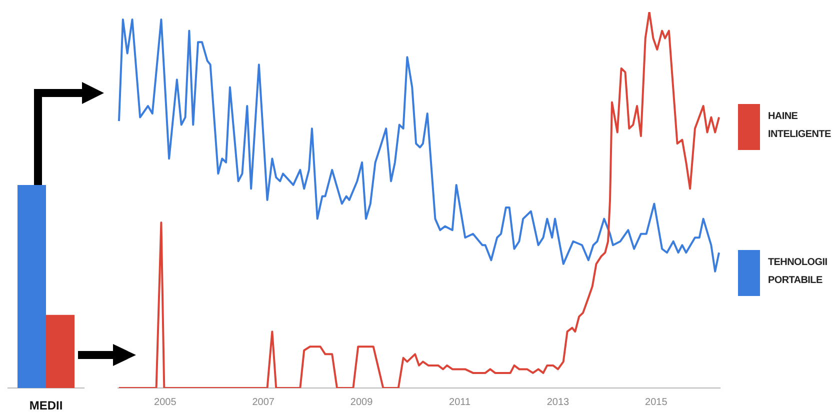 The image size is (837, 418). Describe the element at coordinates (798, 272) in the screenshot. I see `text: TEHNOLOGII PORTABILE` at that location.